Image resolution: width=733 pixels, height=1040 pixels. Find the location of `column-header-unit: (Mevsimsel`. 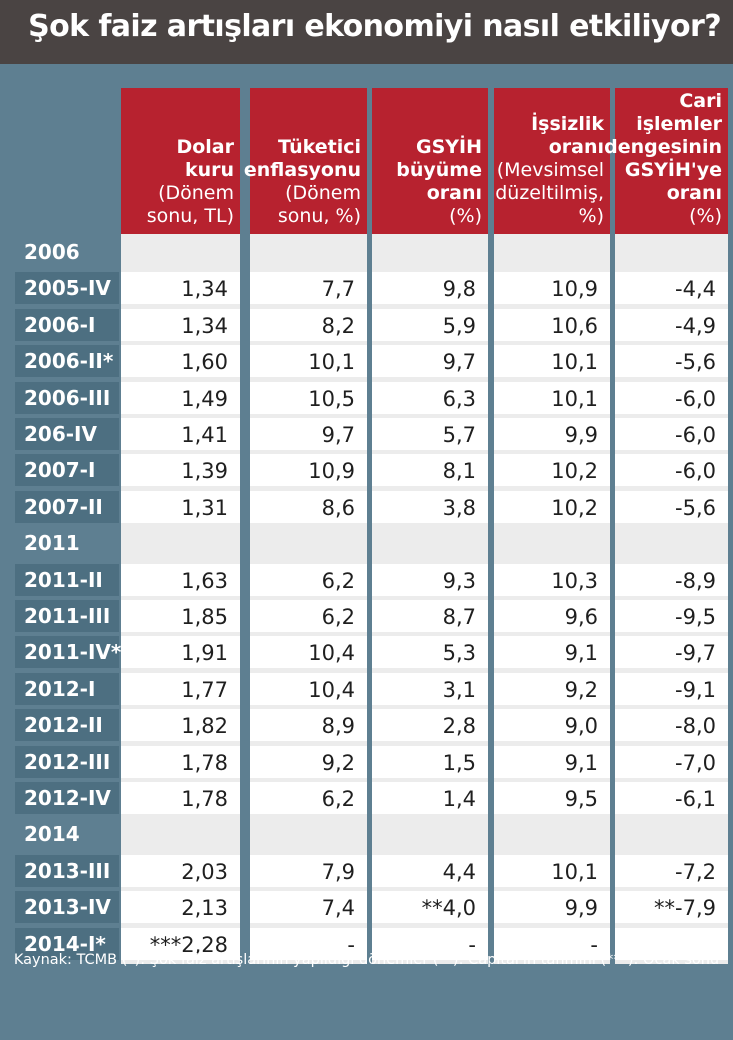

column-header-unit: (Mevsimsel is located at coordinates (550, 170).